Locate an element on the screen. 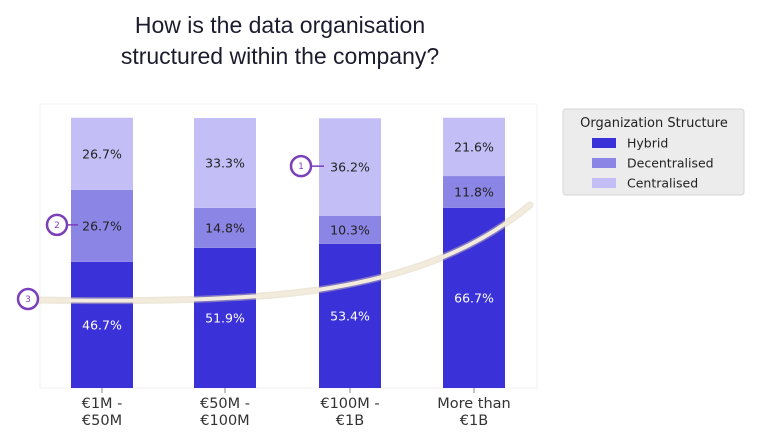  data-label-hybrid-0: 46.7% is located at coordinates (102, 324).